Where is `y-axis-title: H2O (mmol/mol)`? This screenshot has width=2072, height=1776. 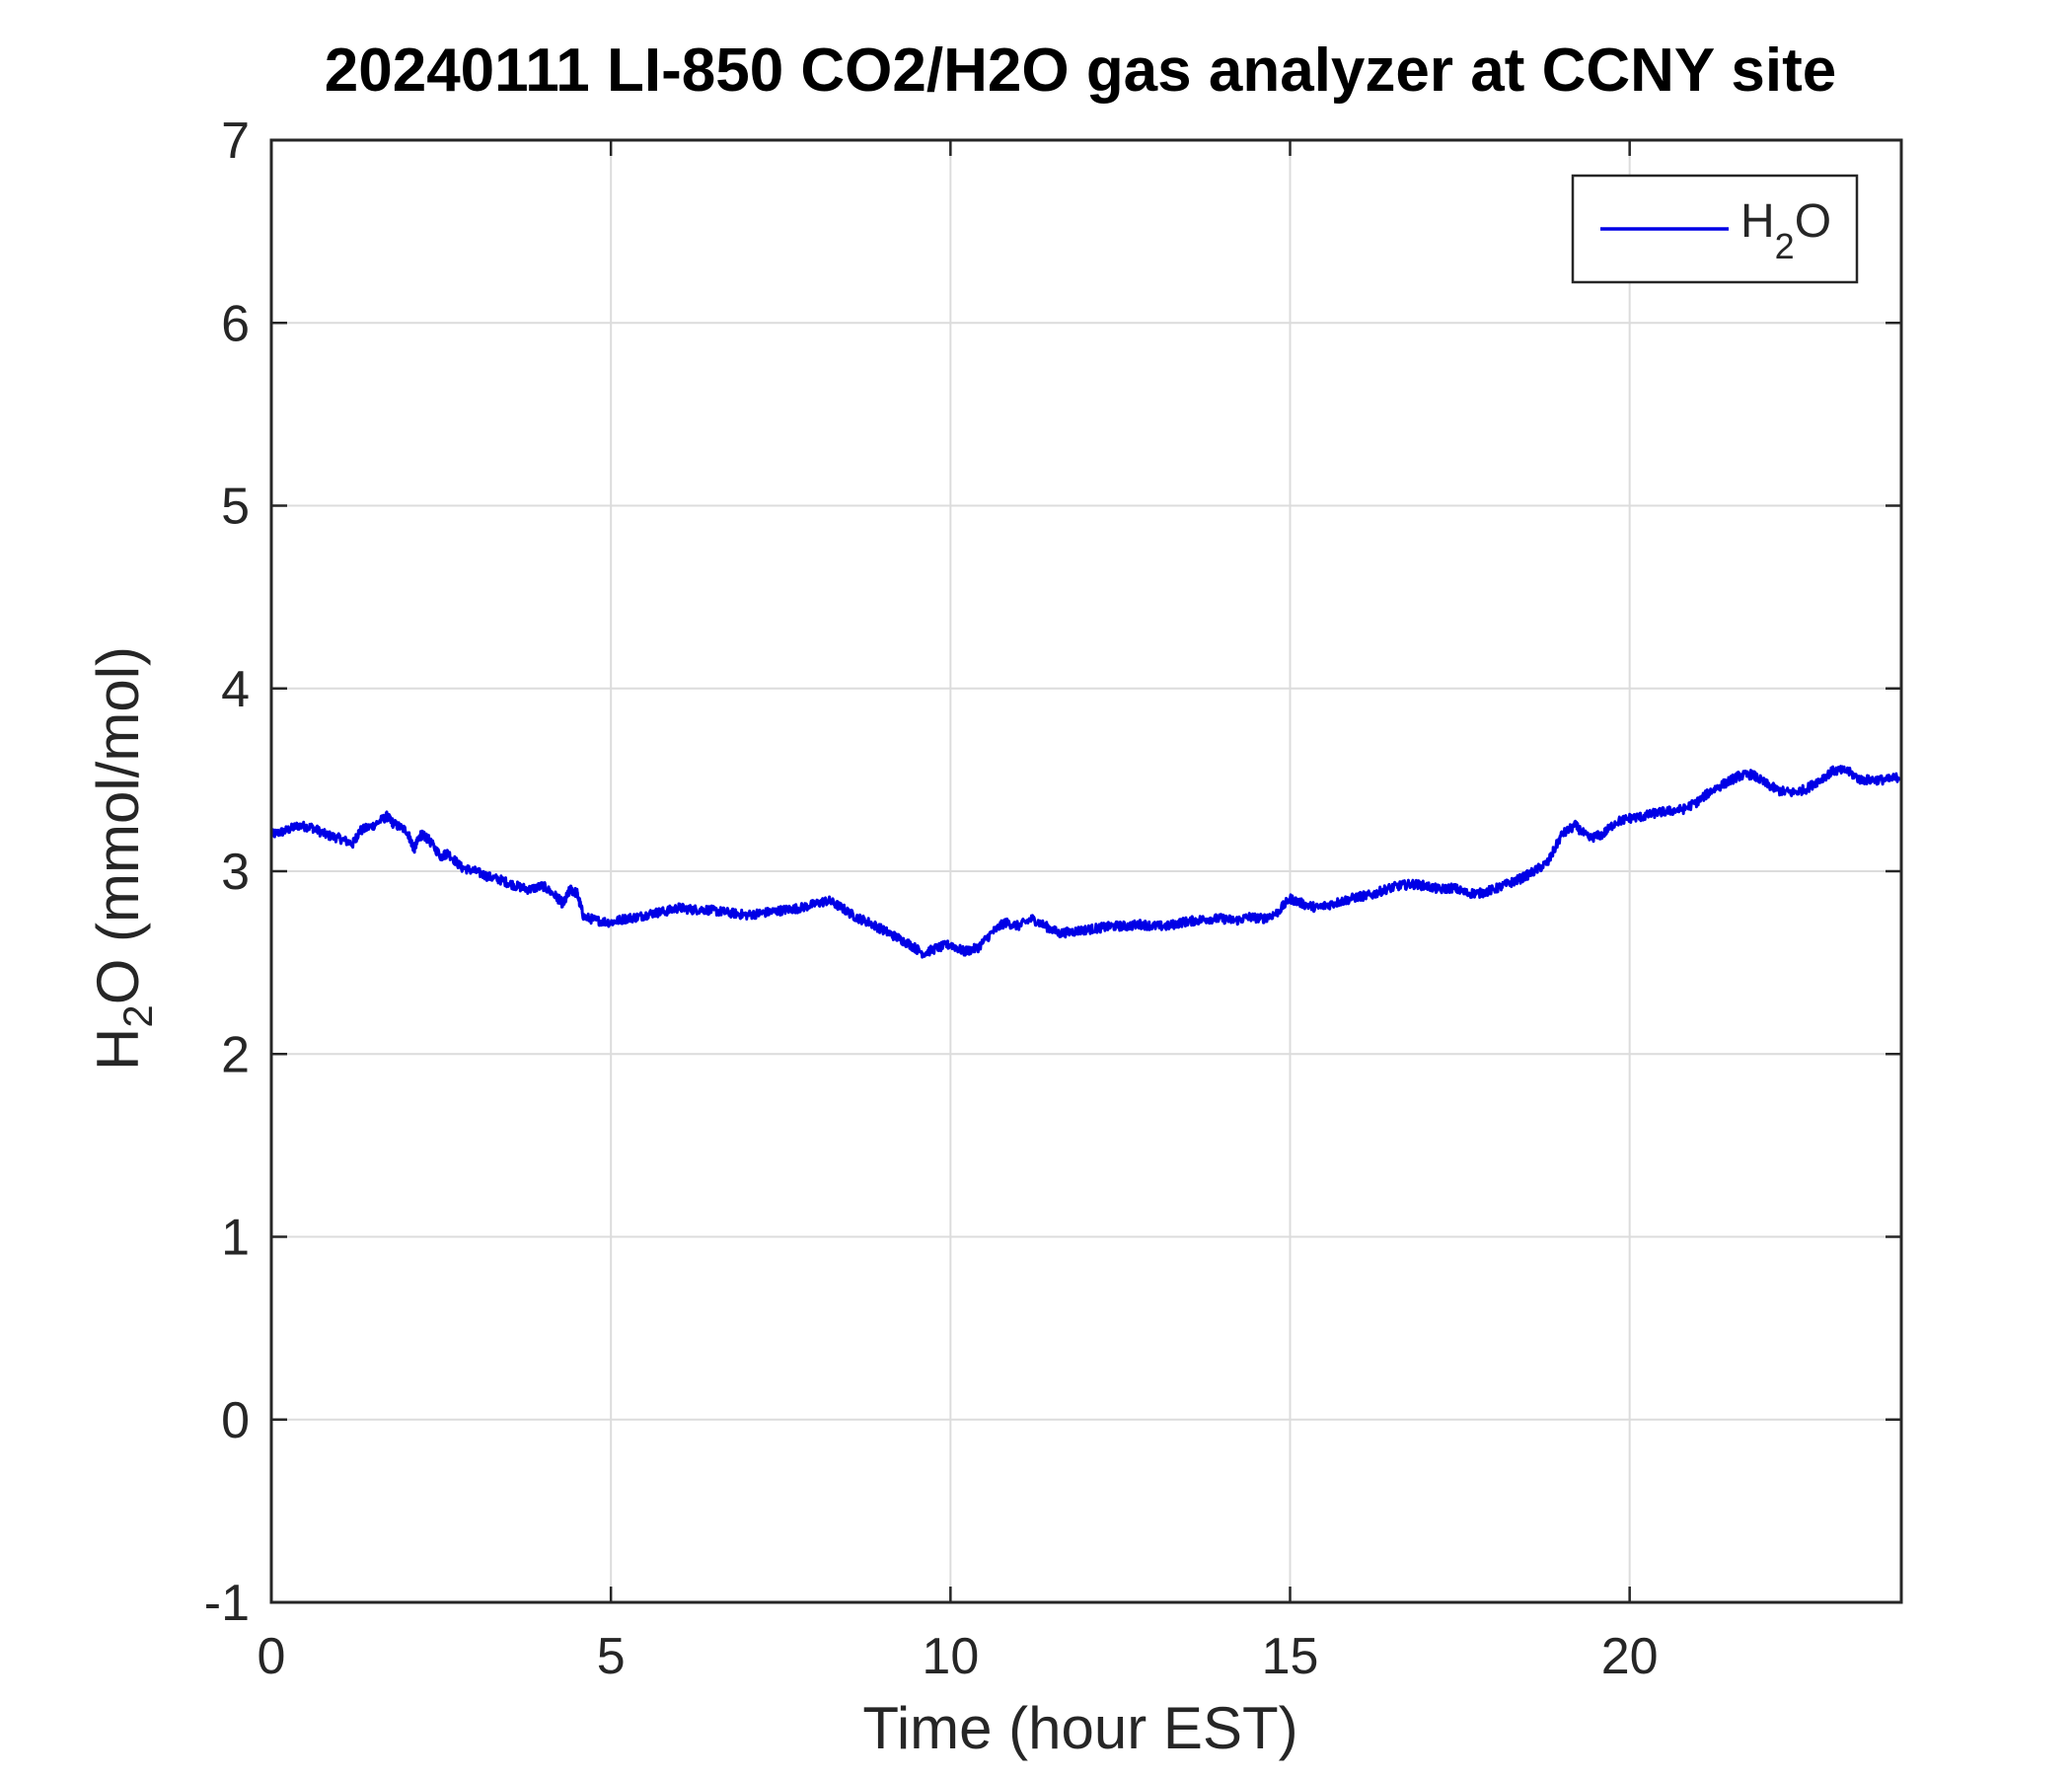 y-axis-title: H2O (mmol/mol) is located at coordinates (123, 859).